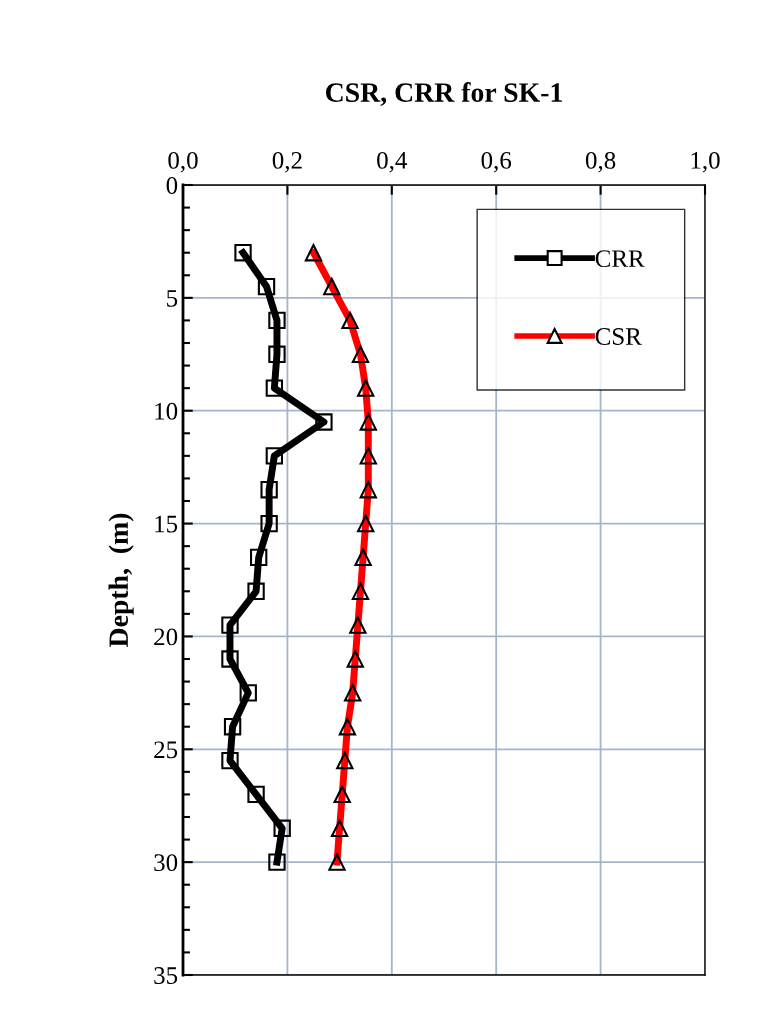  What do you see at coordinates (705, 162) in the screenshot?
I see `x-tick-label: 1,0` at bounding box center [705, 162].